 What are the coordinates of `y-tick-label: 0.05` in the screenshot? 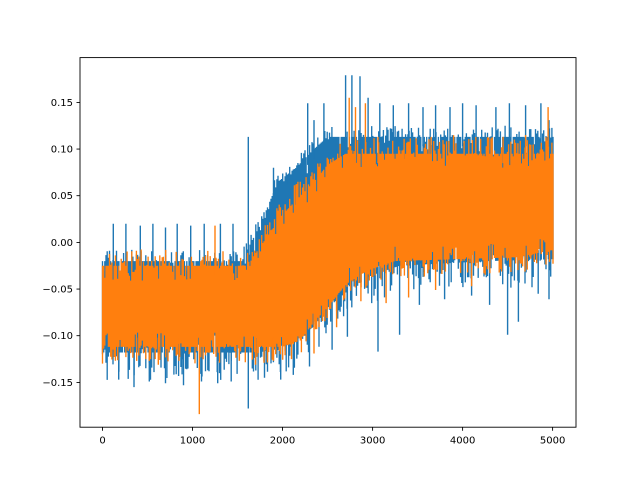 It's located at (62, 196).